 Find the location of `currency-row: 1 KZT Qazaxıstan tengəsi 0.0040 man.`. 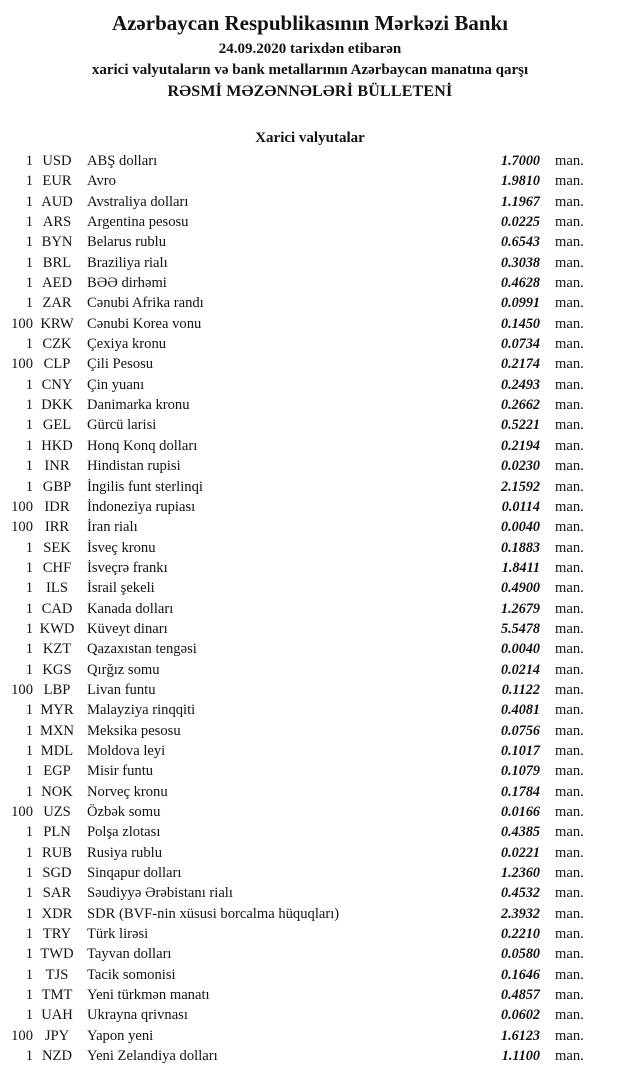

currency-row: 1 KZT Qazaxıstan tengəsi 0.0040 man. is located at coordinates (310, 649).